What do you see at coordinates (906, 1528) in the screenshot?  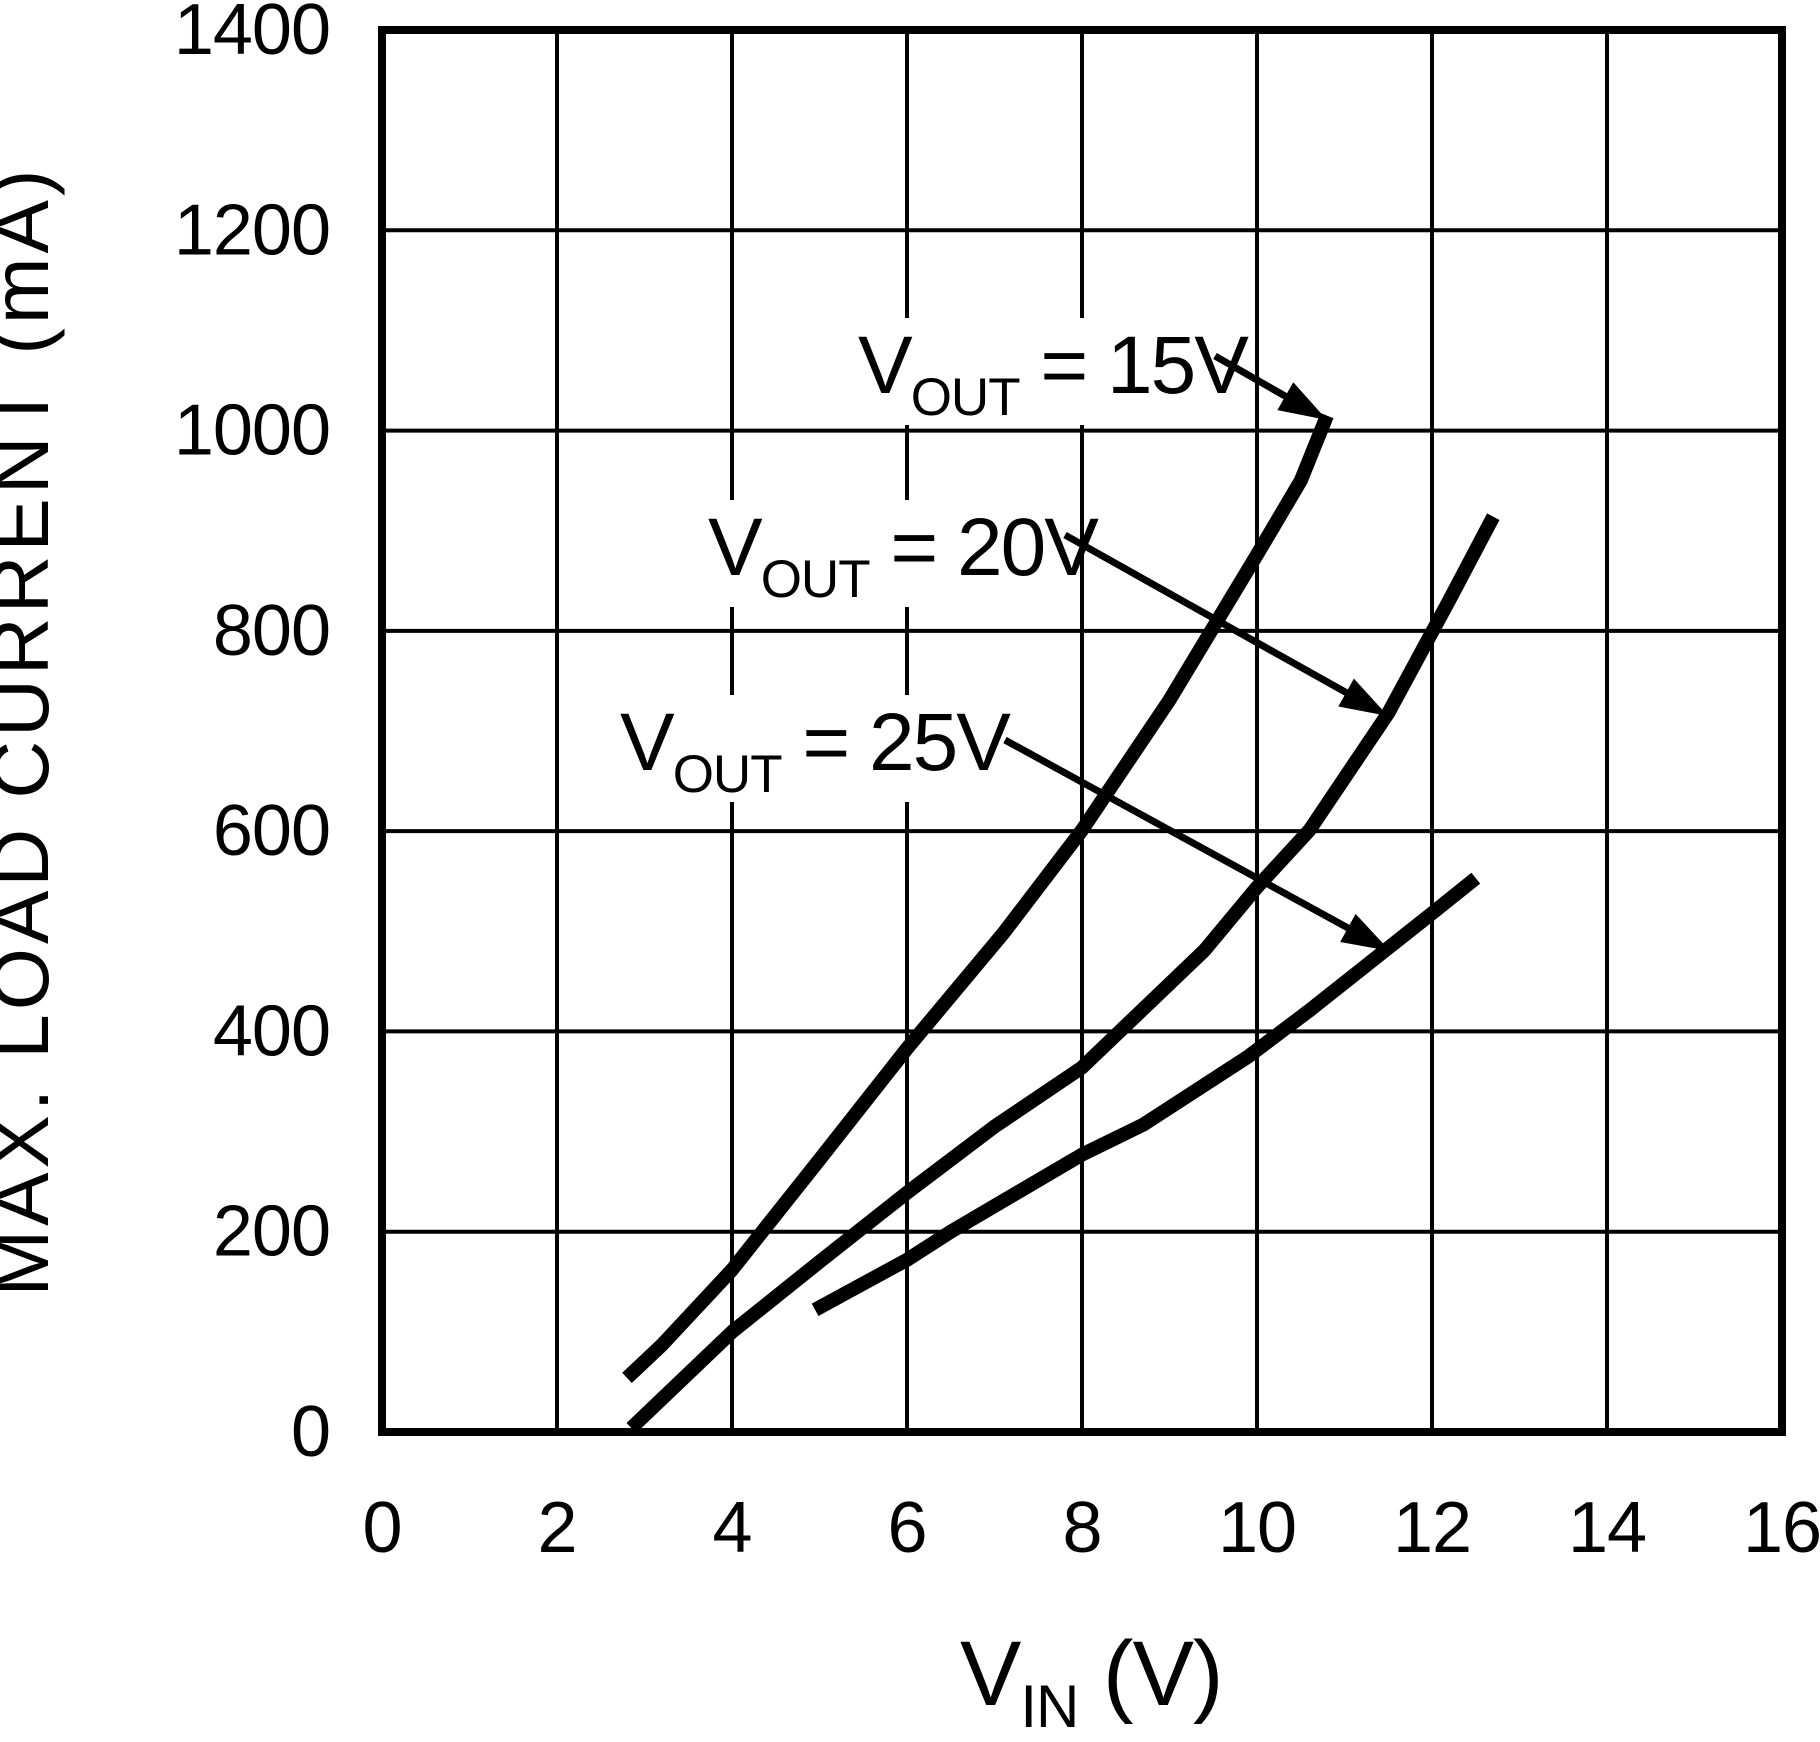 I see `x-tick-label: 6` at bounding box center [906, 1528].